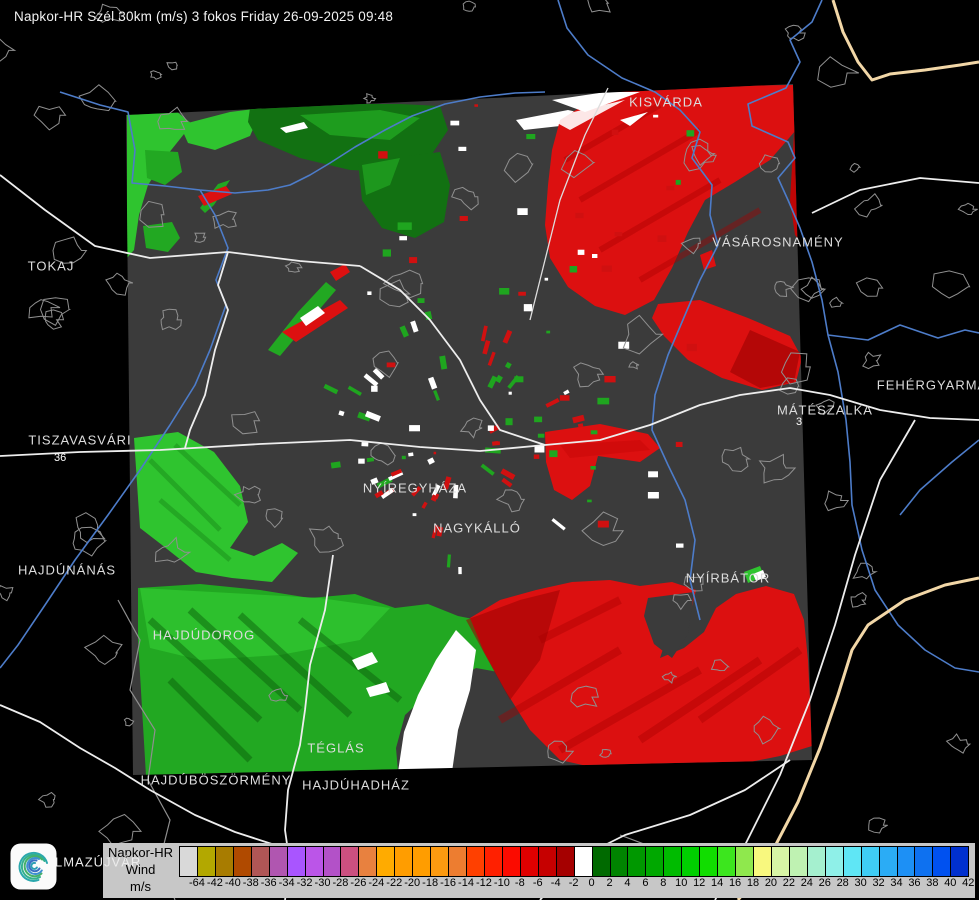 This screenshot has height=900, width=979. Describe the element at coordinates (765, 868) in the screenshot. I see `legend-swatch: 20` at that location.